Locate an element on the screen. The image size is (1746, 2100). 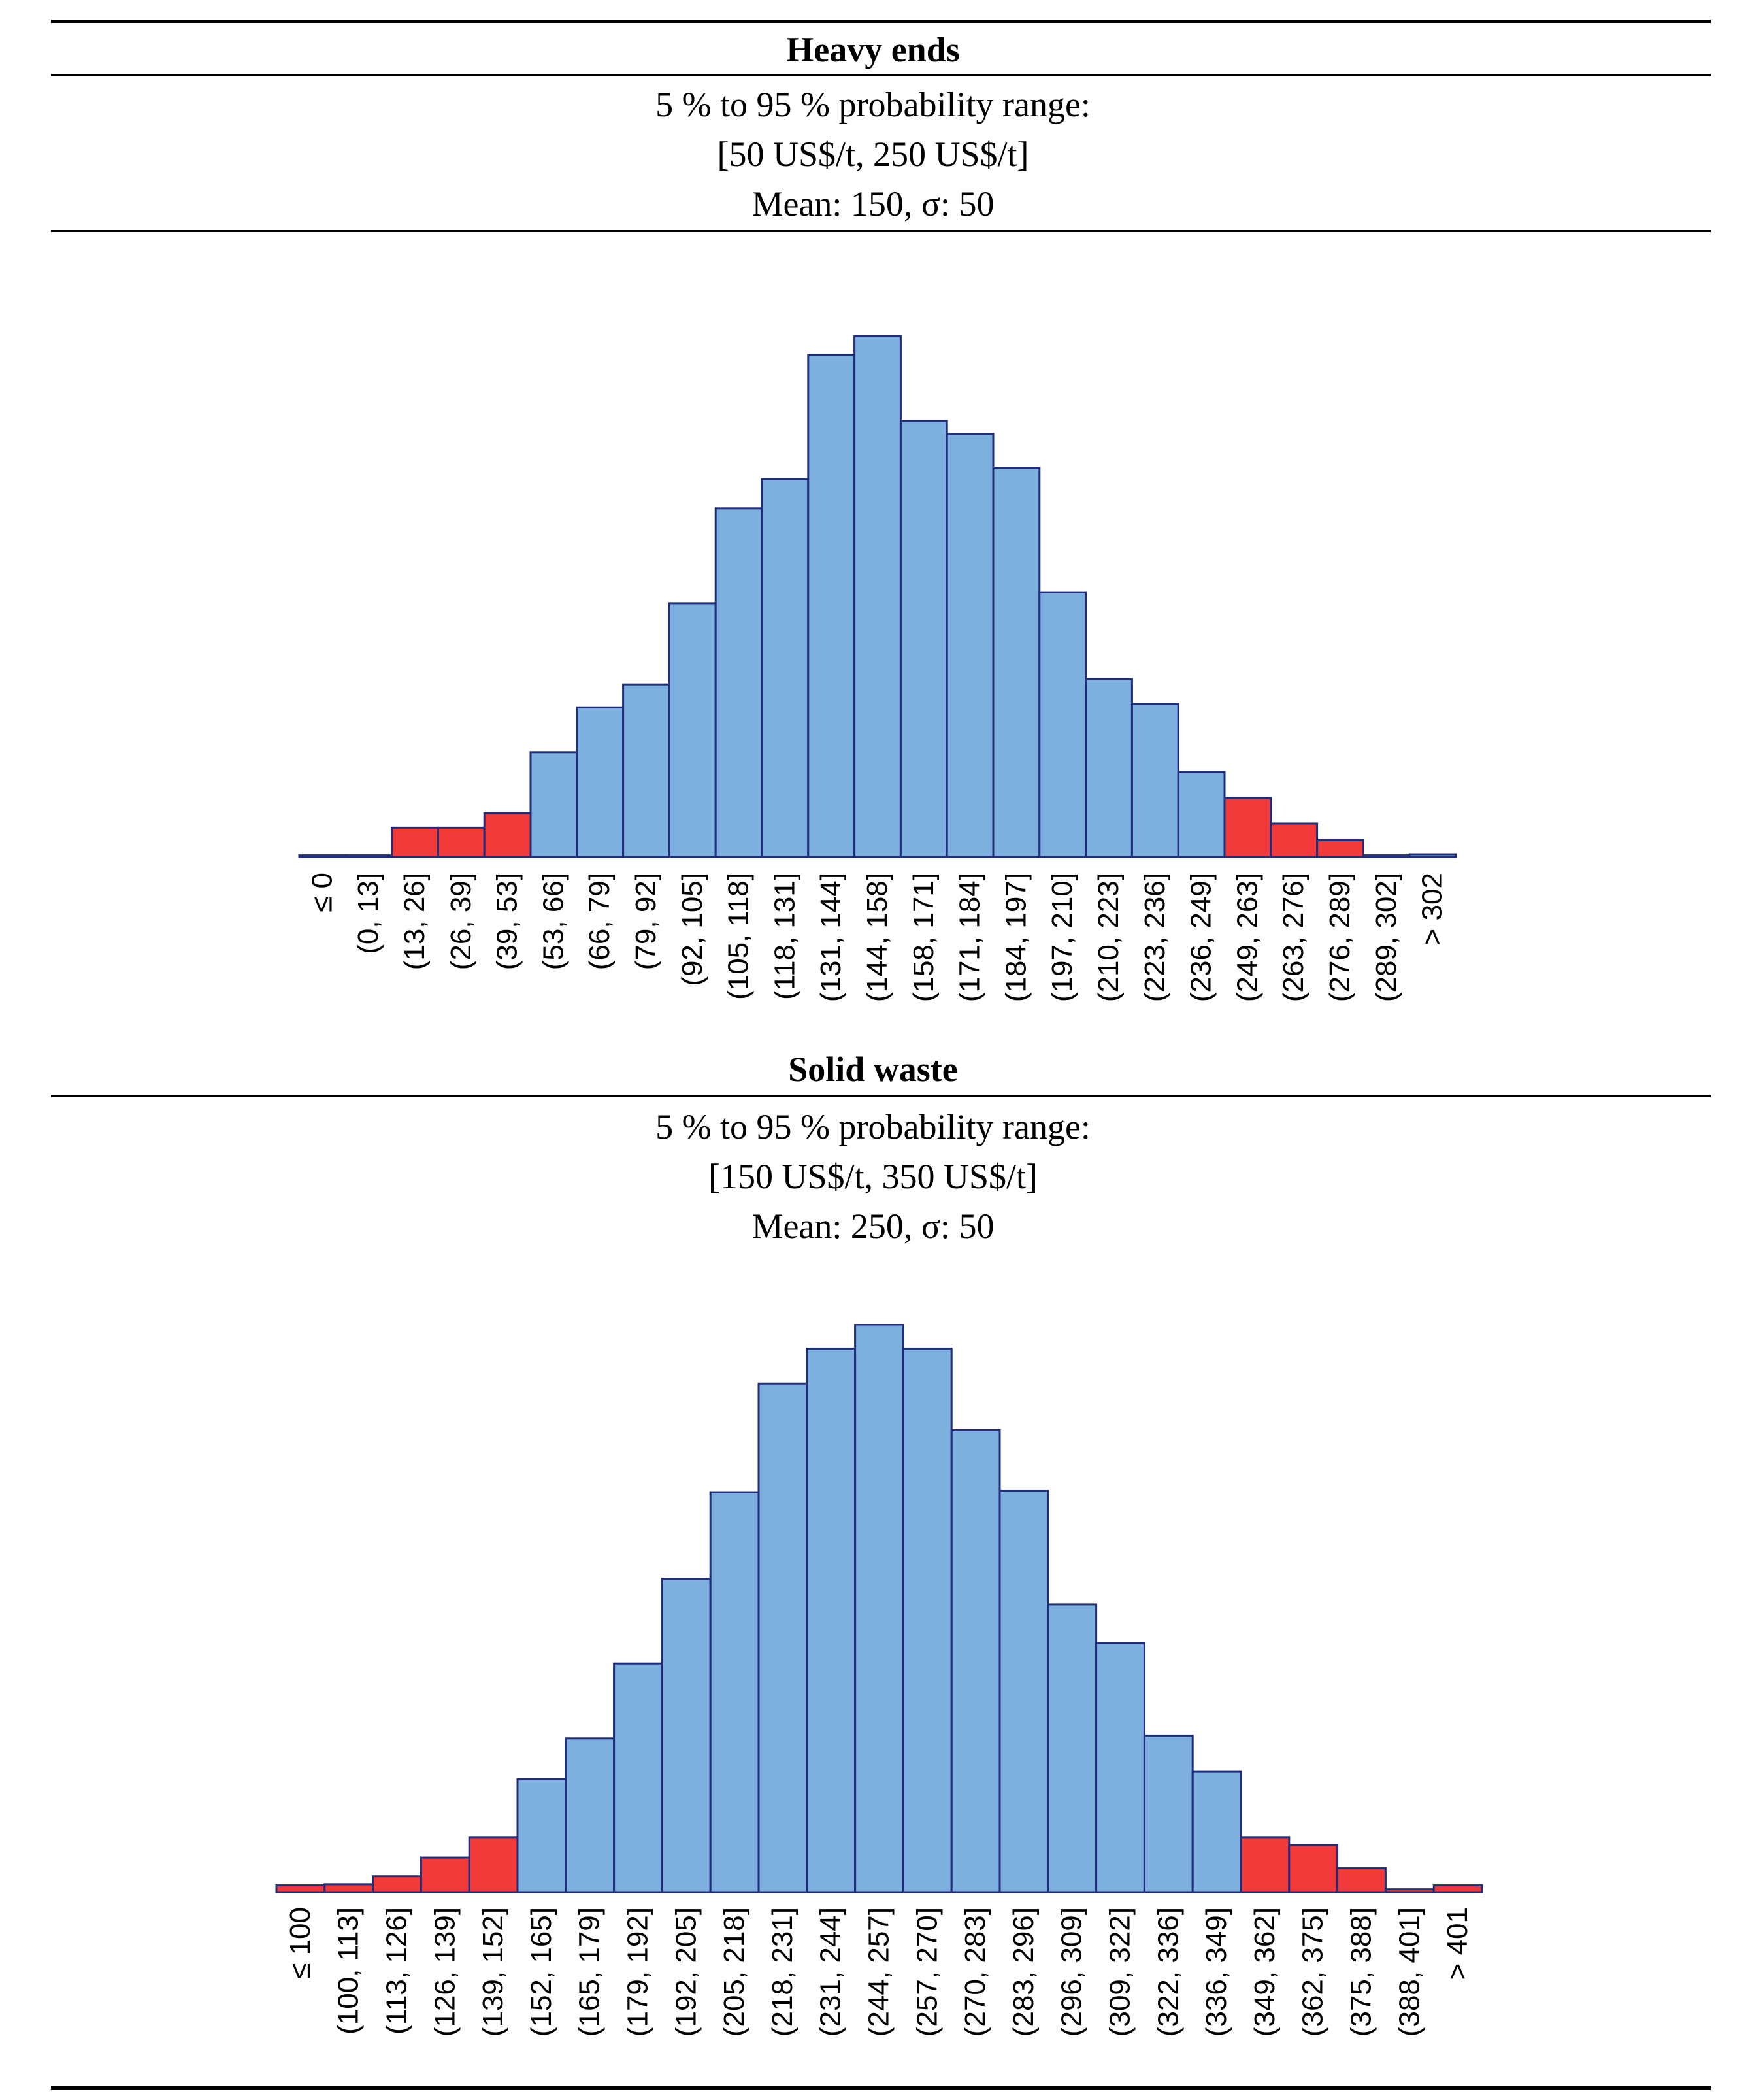
tick-label-heavy-ends-15: (184, 197] is located at coordinates (1016, 937).